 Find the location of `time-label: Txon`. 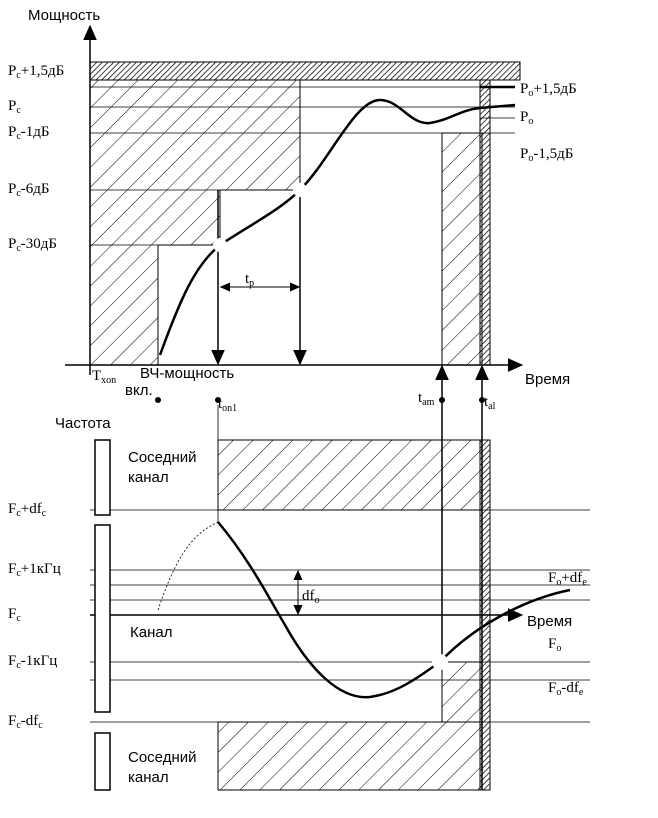

time-label: Txon is located at coordinates (104, 377).